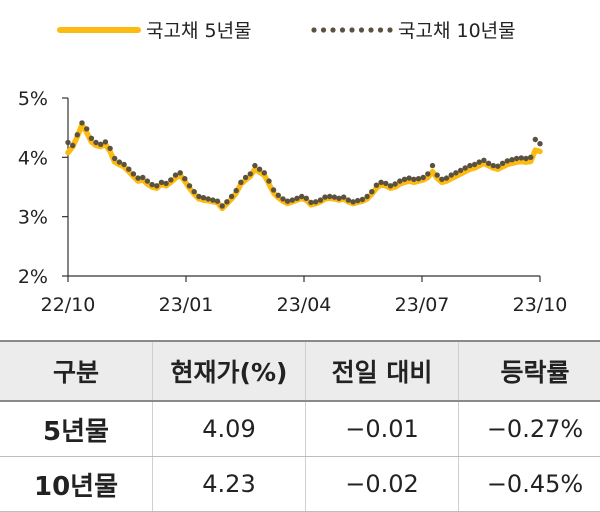 The image size is (600, 512). What do you see at coordinates (76, 484) in the screenshot?
I see `table-cell-label: 10년물` at bounding box center [76, 484].